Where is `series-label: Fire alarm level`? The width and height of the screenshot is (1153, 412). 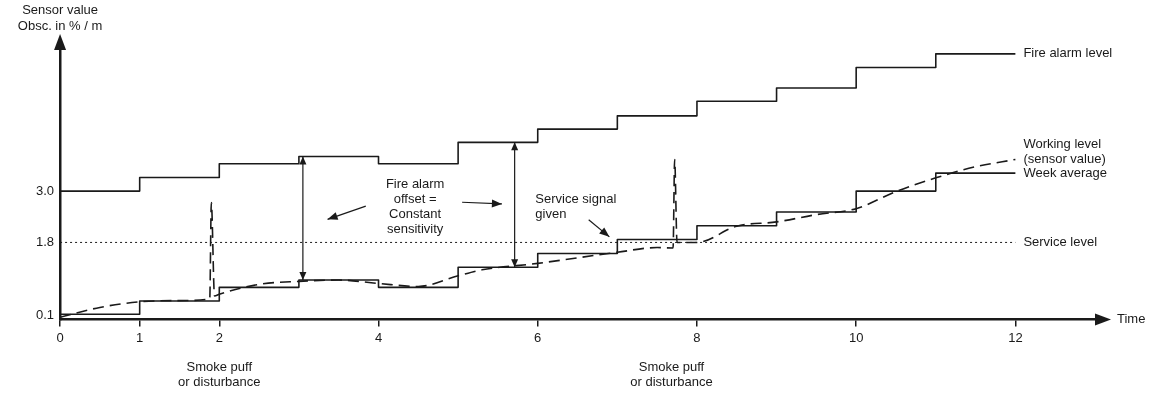 series-label: Fire alarm level is located at coordinates (1068, 53).